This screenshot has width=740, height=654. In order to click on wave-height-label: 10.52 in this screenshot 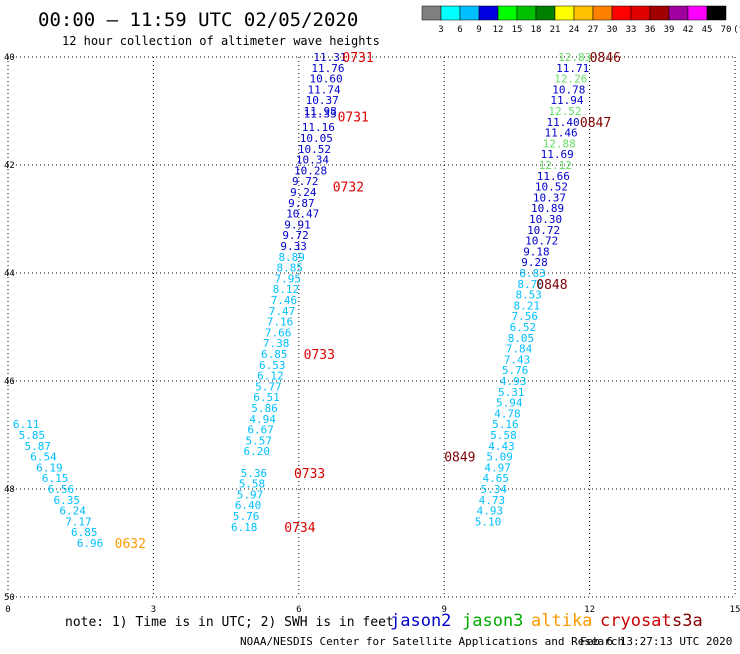, I will do `click(551, 187)`.